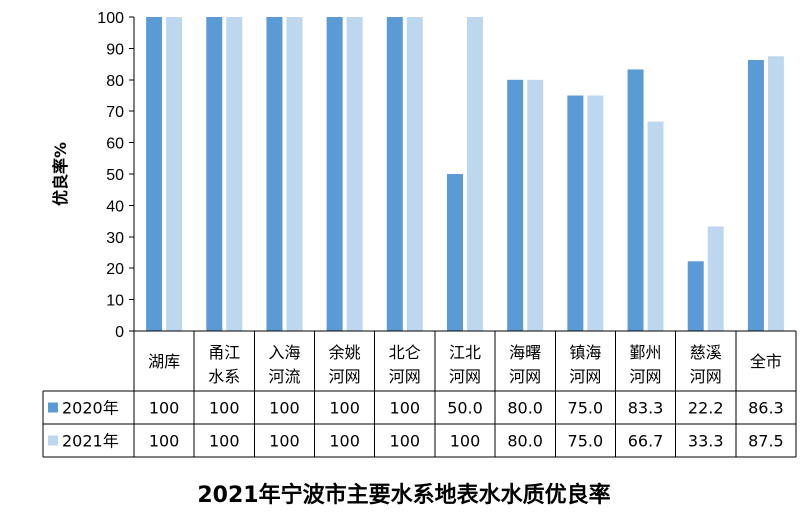 This screenshot has height=522, width=809. I want to click on category-label: 甬江, so click(224, 352).